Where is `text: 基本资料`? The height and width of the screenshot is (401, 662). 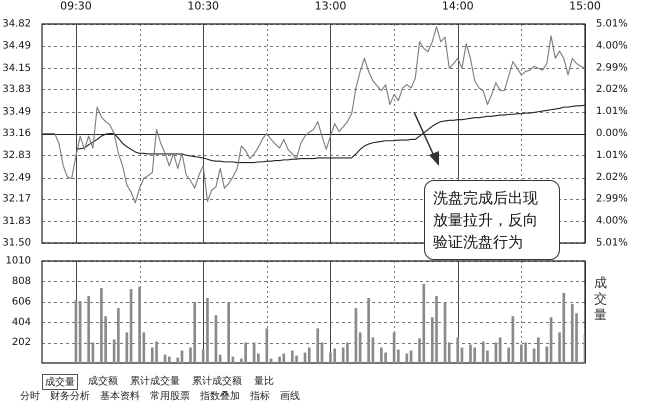 text: 基本资料 is located at coordinates (120, 395).